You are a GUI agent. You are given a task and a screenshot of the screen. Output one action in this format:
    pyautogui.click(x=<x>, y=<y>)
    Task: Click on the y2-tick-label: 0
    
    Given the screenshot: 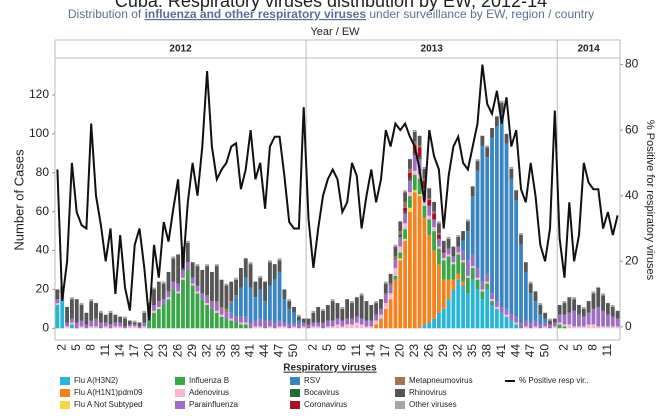 What is the action you would take?
    pyautogui.click(x=628, y=326)
    